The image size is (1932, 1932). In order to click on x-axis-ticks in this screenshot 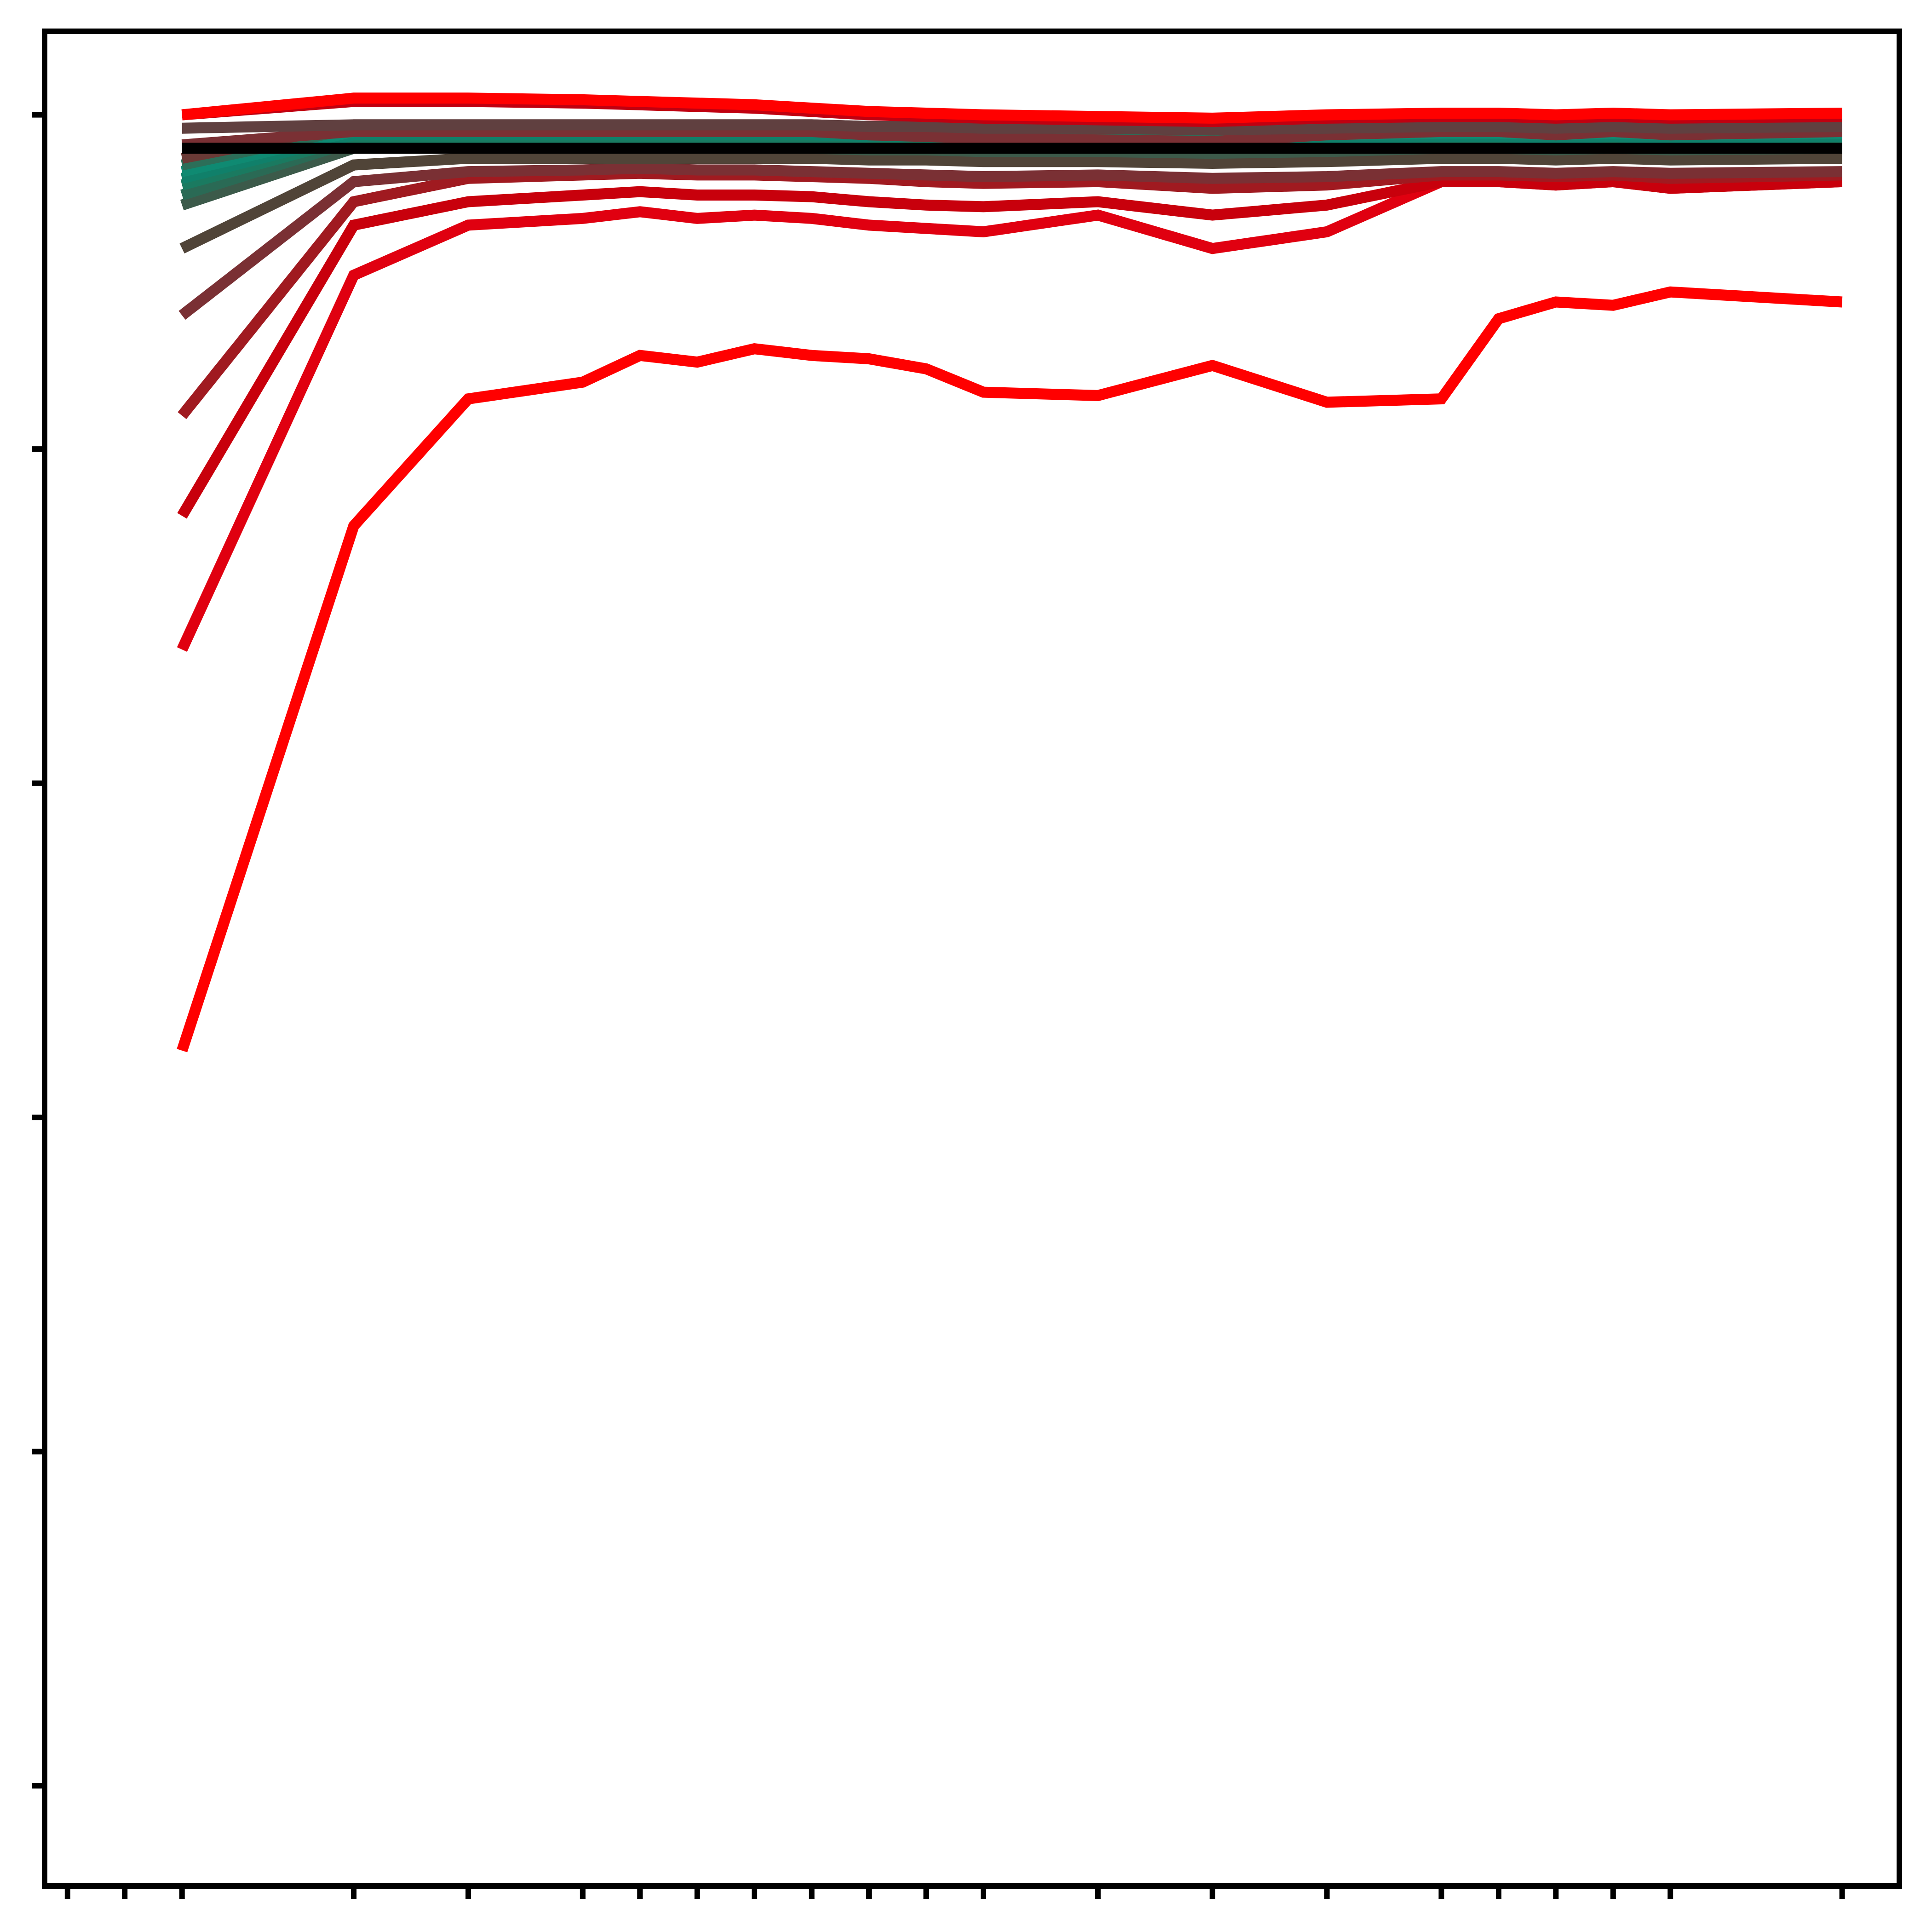, I will do `click(954, 1892)`.